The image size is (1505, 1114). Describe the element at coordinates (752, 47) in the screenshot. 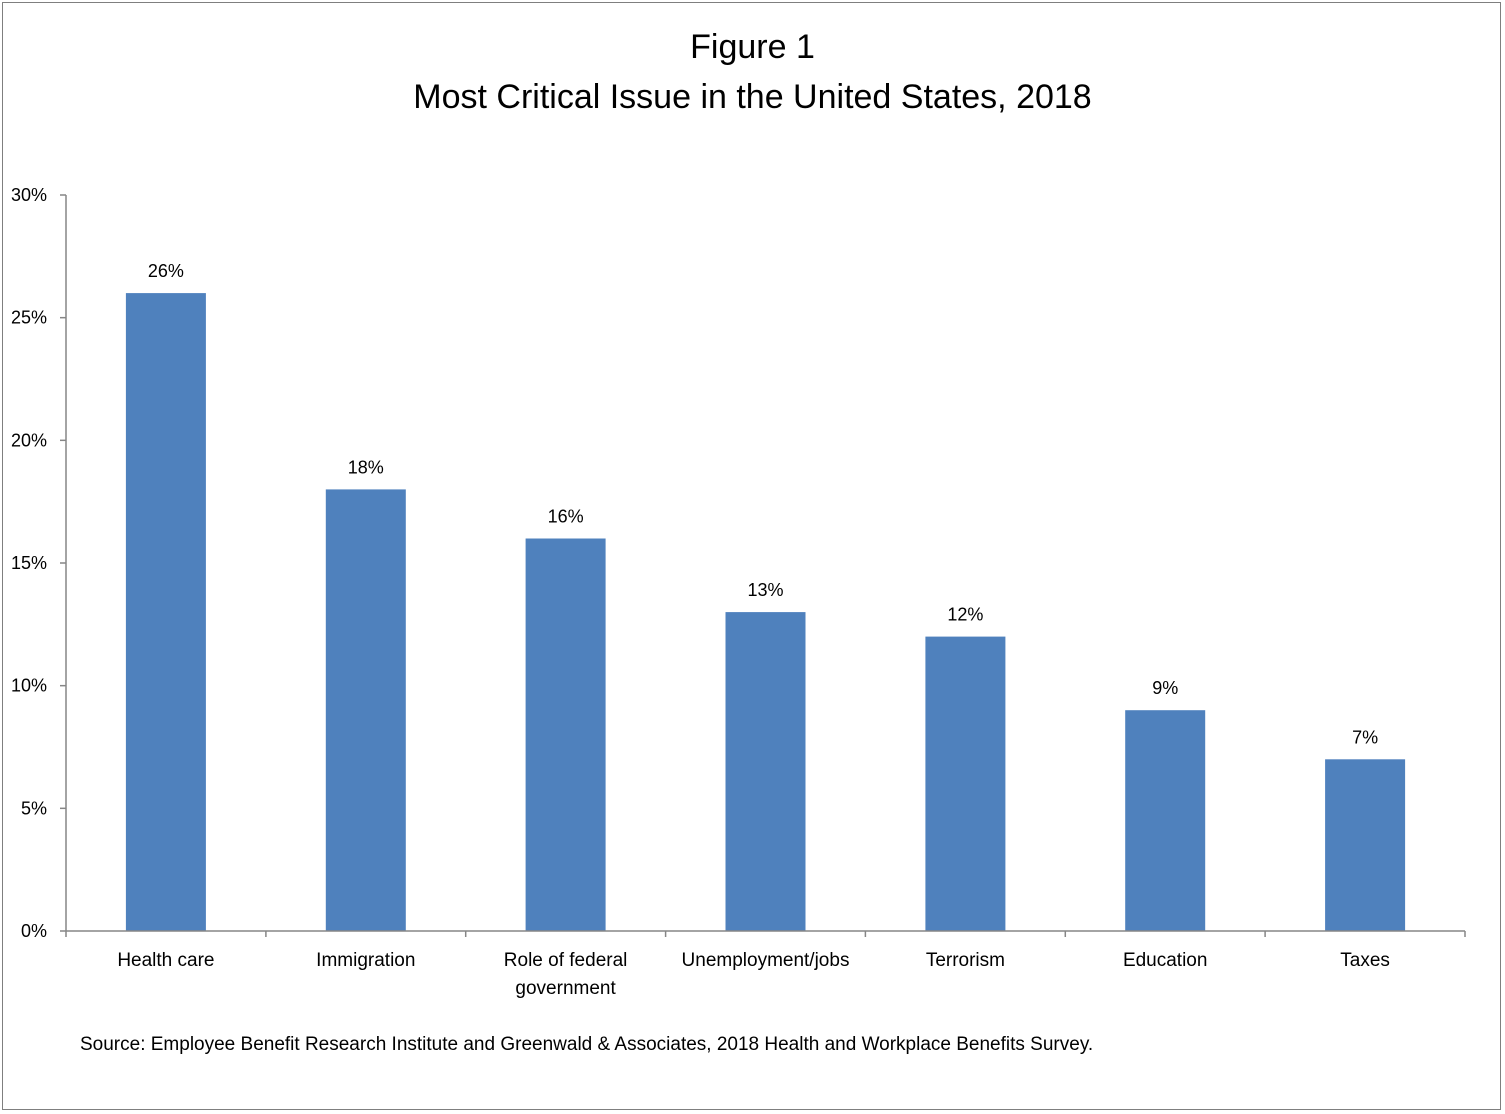

I see `chart-title: Figure 1` at that location.